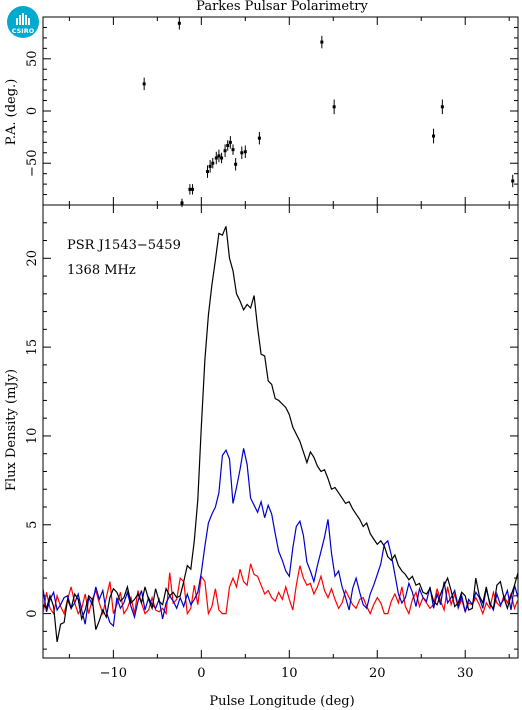 The width and height of the screenshot is (522, 710). What do you see at coordinates (32, 59) in the screenshot?
I see `pa-y-tick-label: 50` at bounding box center [32, 59].